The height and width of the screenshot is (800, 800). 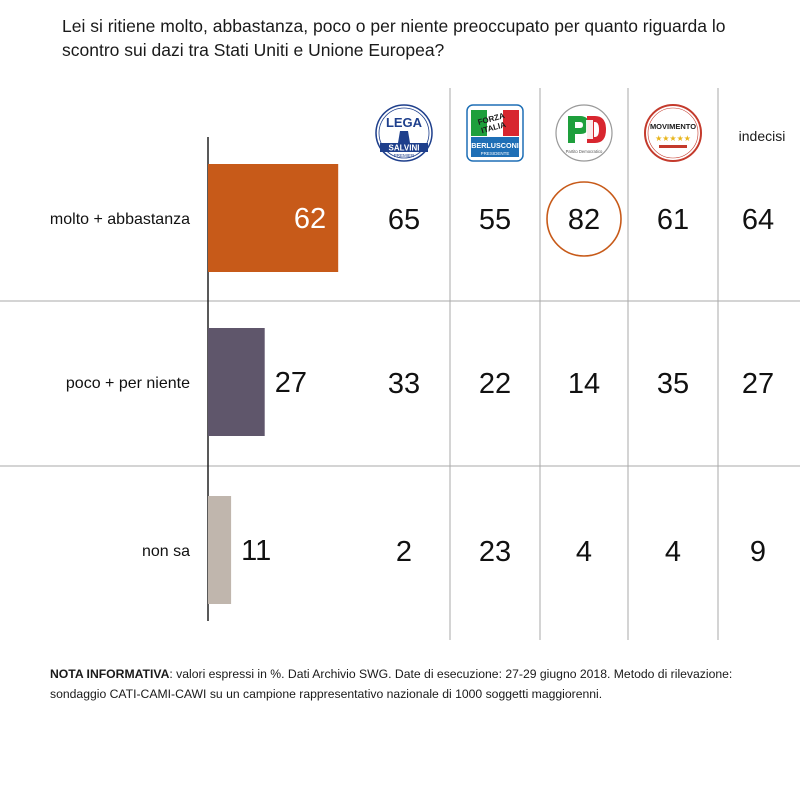 What do you see at coordinates (758, 384) in the screenshot?
I see `table-cell-value: 27` at bounding box center [758, 384].